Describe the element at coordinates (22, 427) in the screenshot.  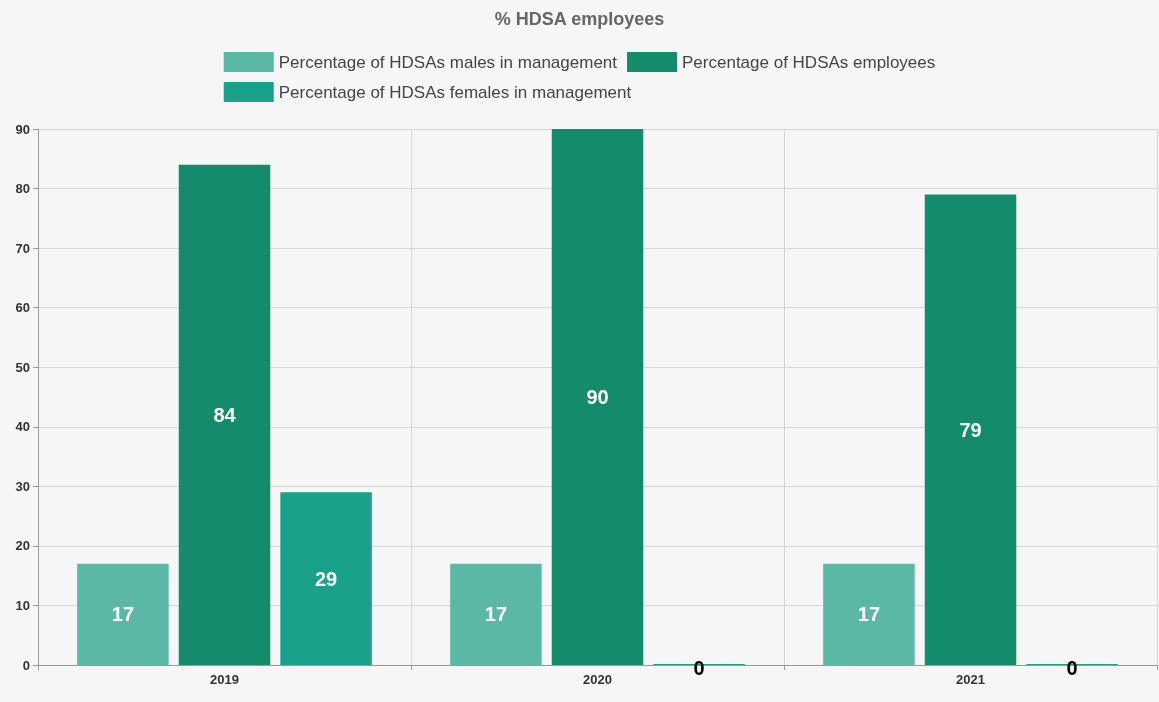
I see `y-tick-label: 40` at that location.